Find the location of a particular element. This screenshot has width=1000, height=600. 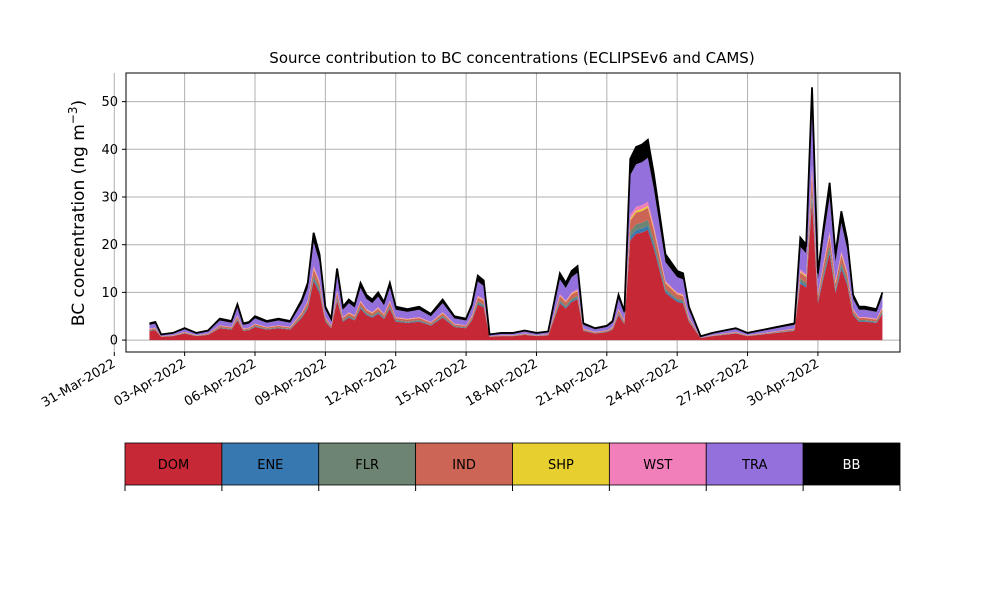

legend-label-tra: TRA is located at coordinates (754, 465).